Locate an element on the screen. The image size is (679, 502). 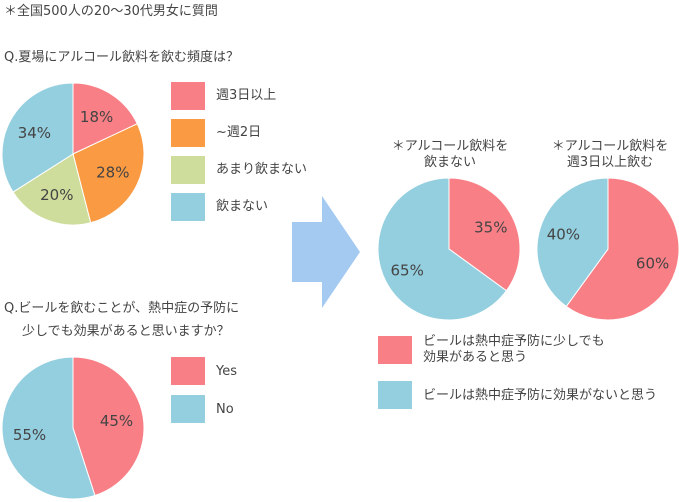
non-drinker-slice-label-2: 65% is located at coordinates (407, 270).